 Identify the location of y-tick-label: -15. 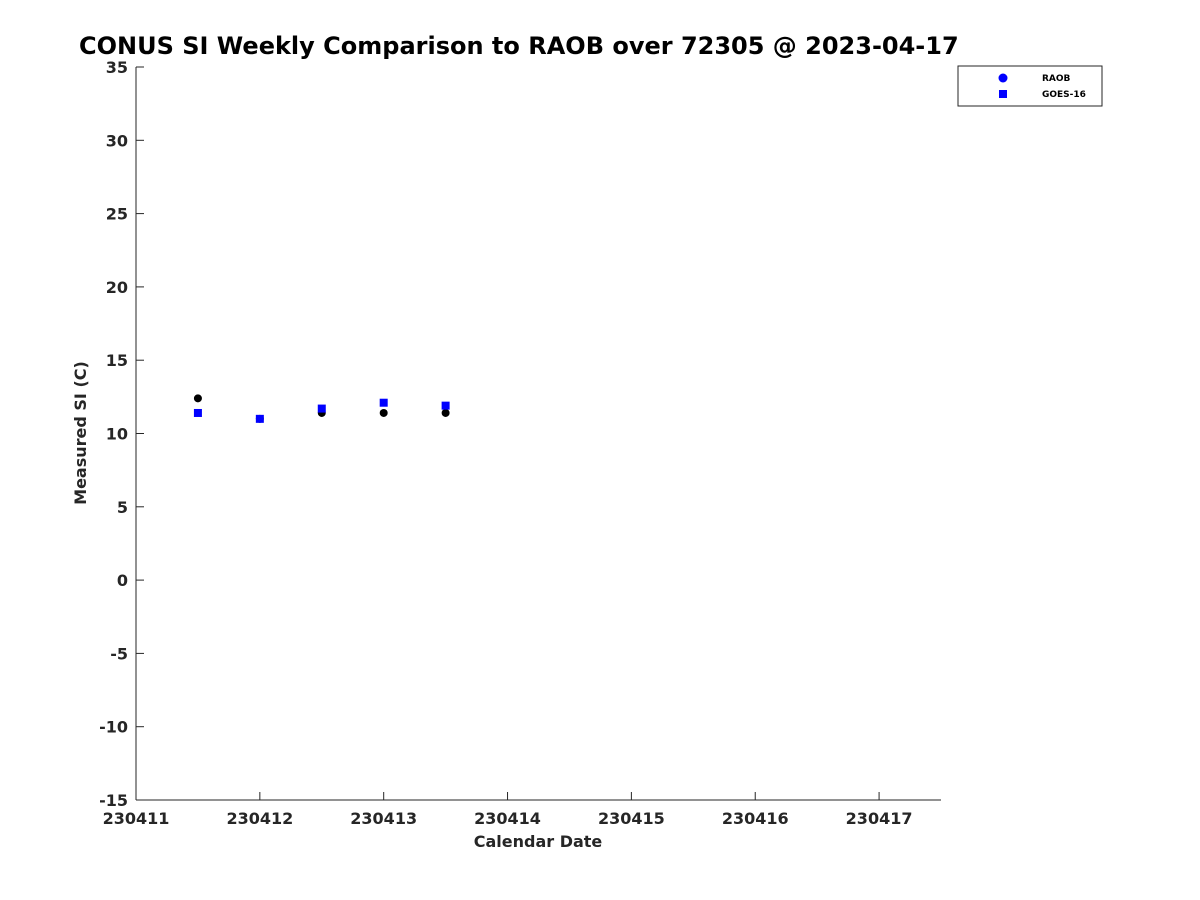
(113, 800).